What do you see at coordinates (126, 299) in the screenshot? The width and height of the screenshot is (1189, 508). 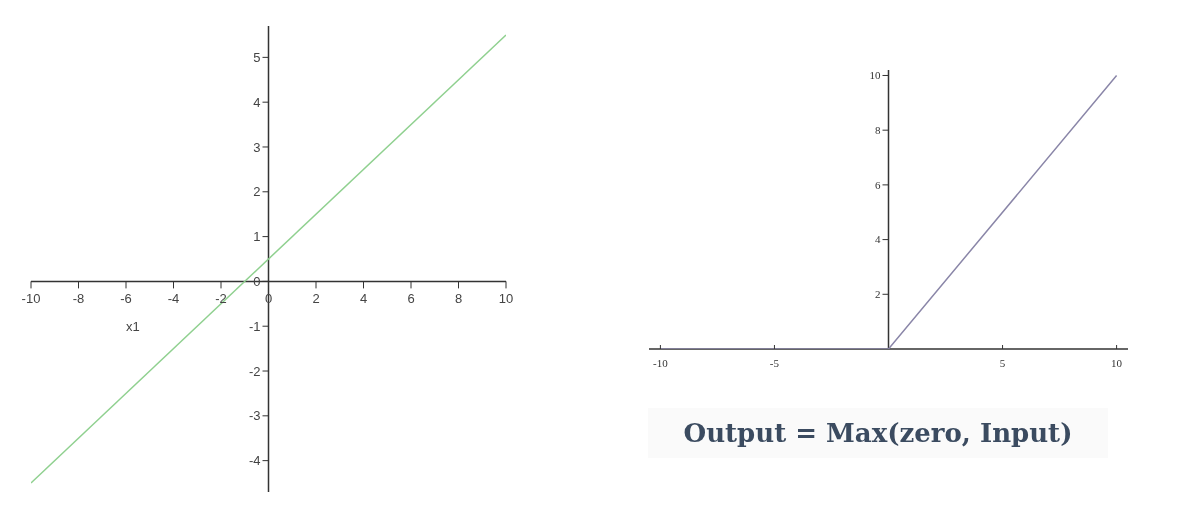 I see `x-tick-label: -6` at bounding box center [126, 299].